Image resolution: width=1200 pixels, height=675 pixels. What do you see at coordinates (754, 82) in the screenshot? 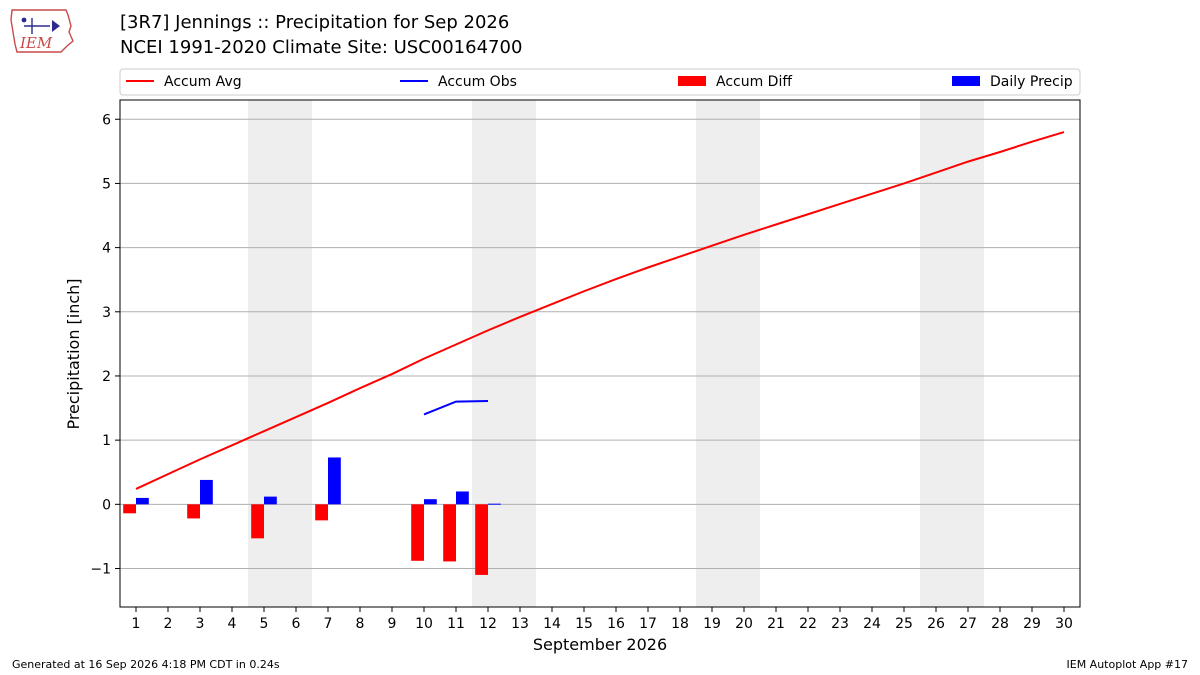
I see `legend-label-accum-diff: Accum Diff` at bounding box center [754, 82].